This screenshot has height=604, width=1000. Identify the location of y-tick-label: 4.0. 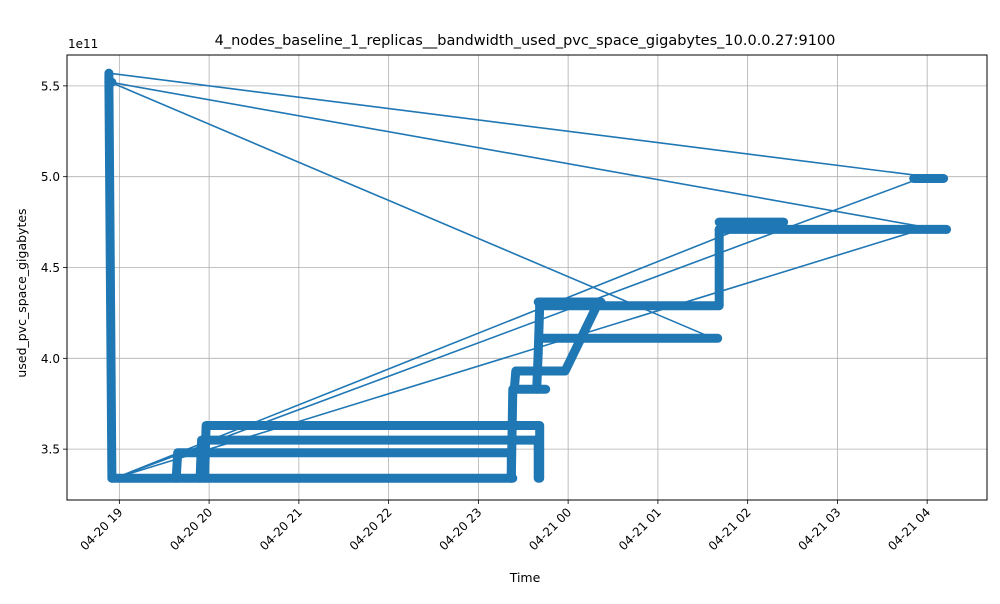
(50, 359).